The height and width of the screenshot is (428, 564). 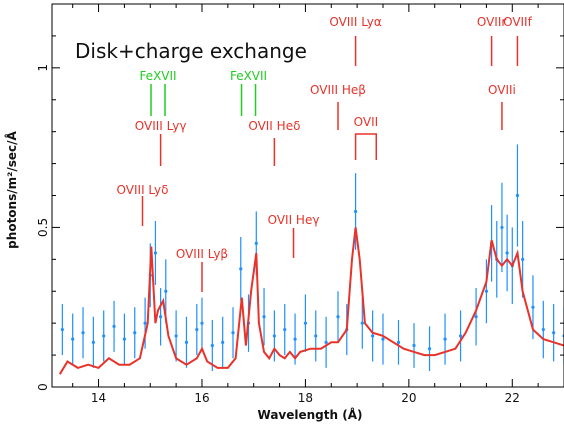 What do you see at coordinates (502, 90) in the screenshot?
I see `annotation-label: OVIIi` at bounding box center [502, 90].